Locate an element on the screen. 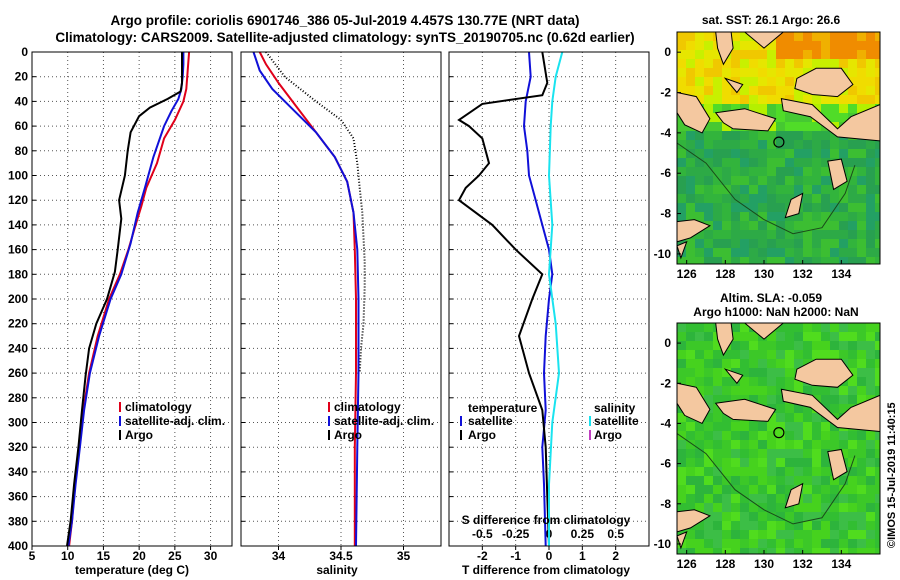  map-x-tick-label: 126 is located at coordinates (687, 564).